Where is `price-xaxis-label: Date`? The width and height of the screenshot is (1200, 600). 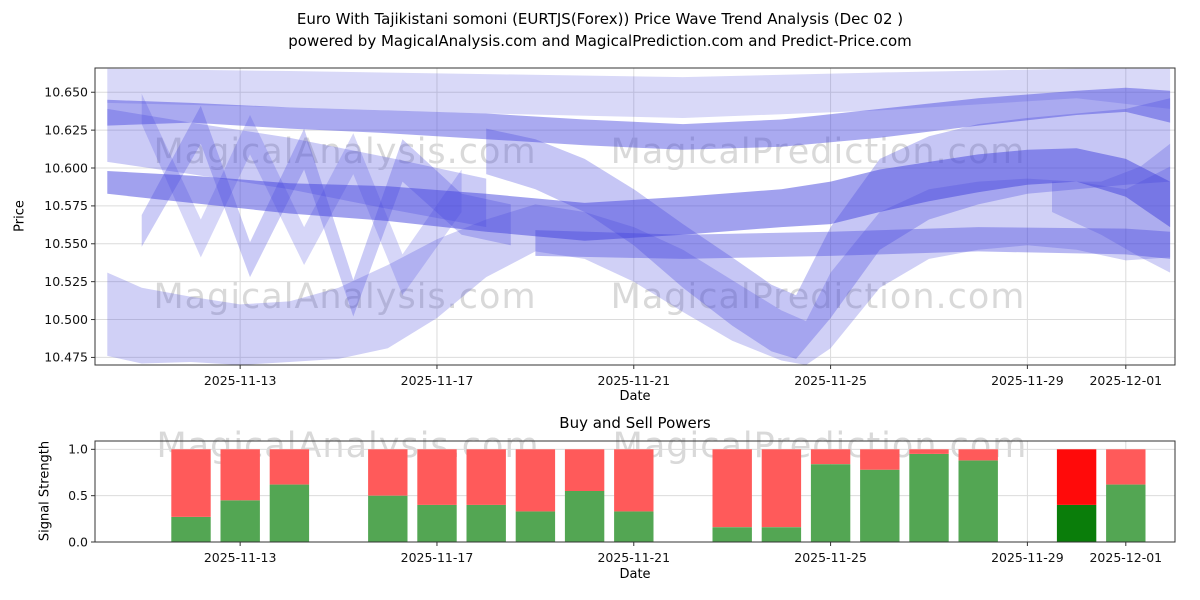
price-xaxis-label: Date is located at coordinates (635, 396).